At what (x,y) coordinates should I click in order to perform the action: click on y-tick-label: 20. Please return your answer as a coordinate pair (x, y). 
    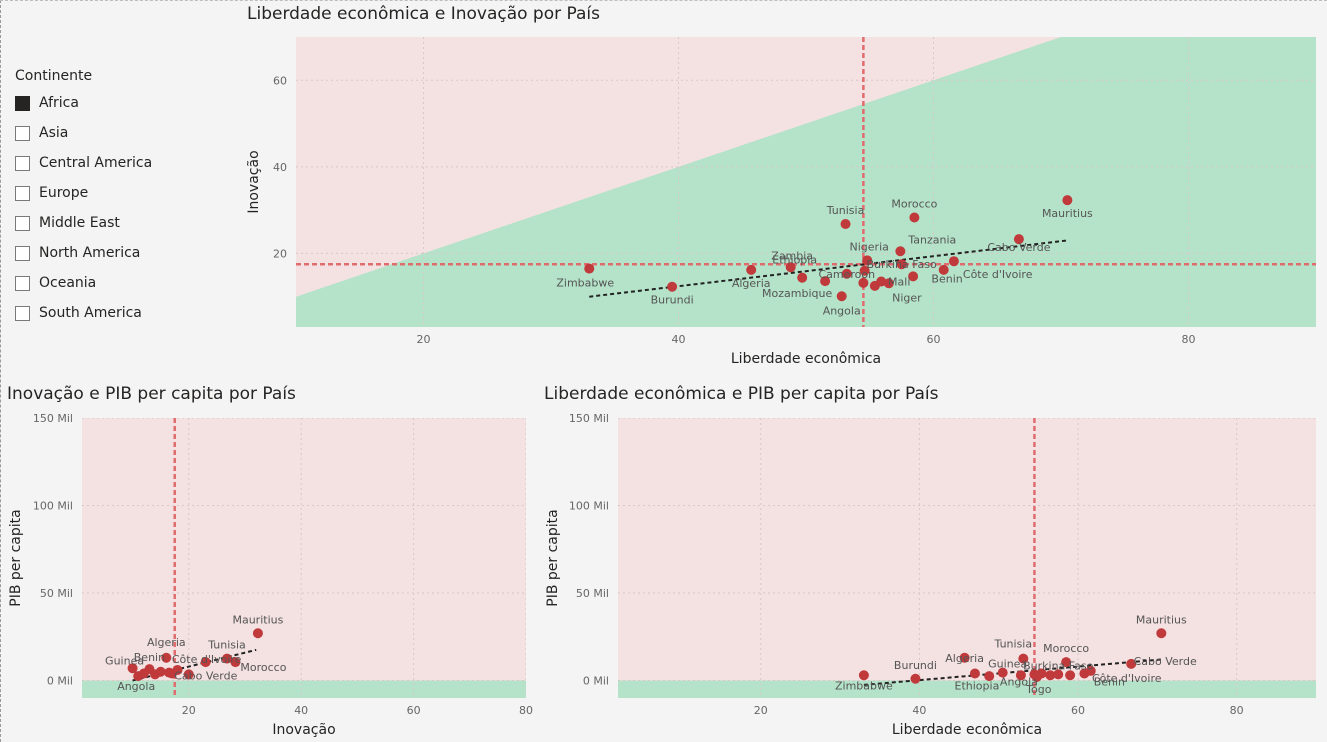
    Looking at the image, I should click on (280, 253).